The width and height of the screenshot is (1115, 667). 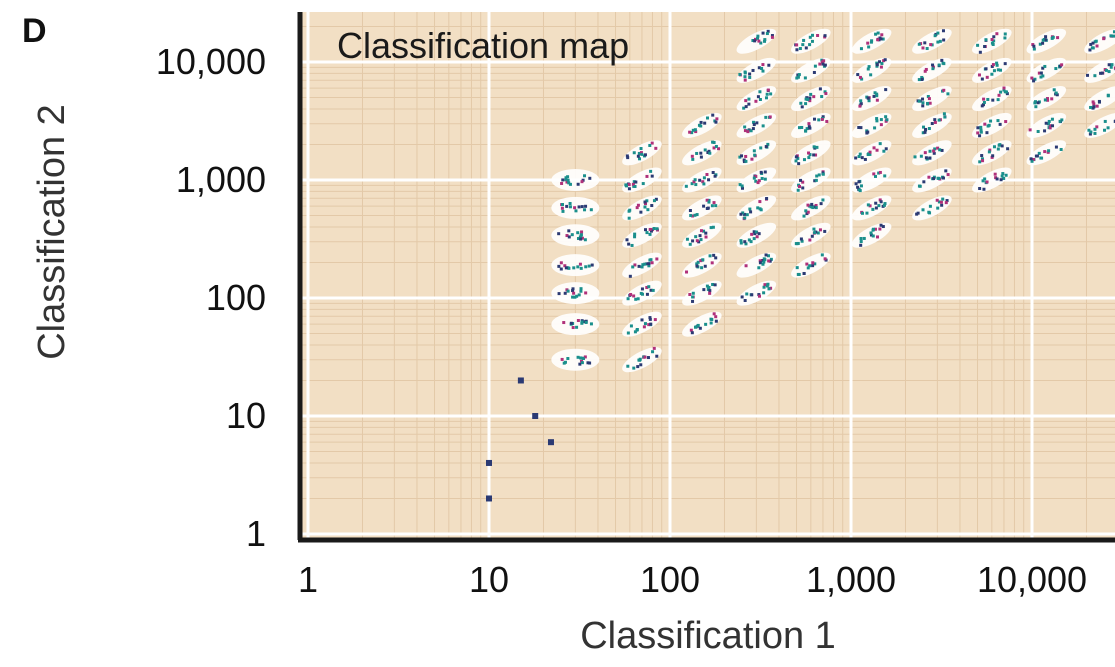 What do you see at coordinates (308, 579) in the screenshot?
I see `x-tick-label: 1` at bounding box center [308, 579].